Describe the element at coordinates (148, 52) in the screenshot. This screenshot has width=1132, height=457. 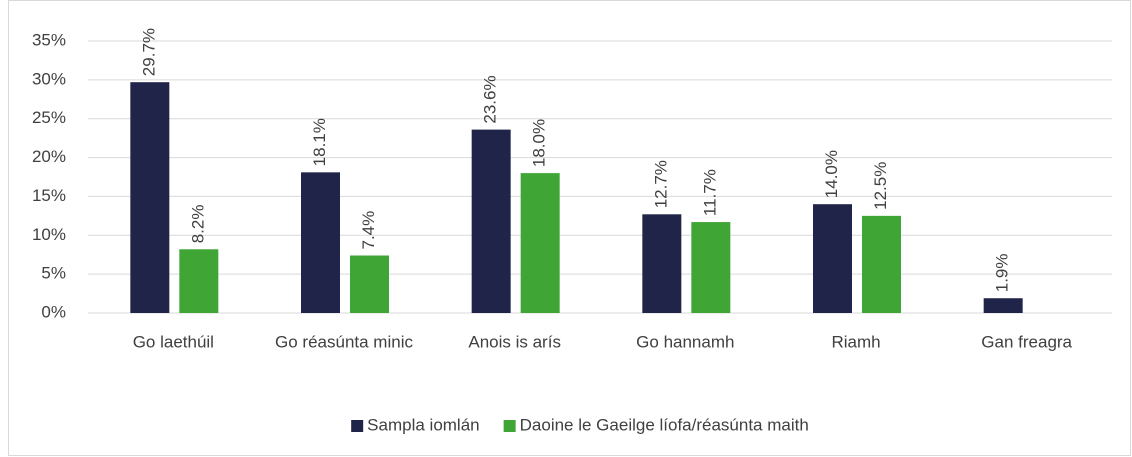
I see `value-label: 29.7%` at that location.